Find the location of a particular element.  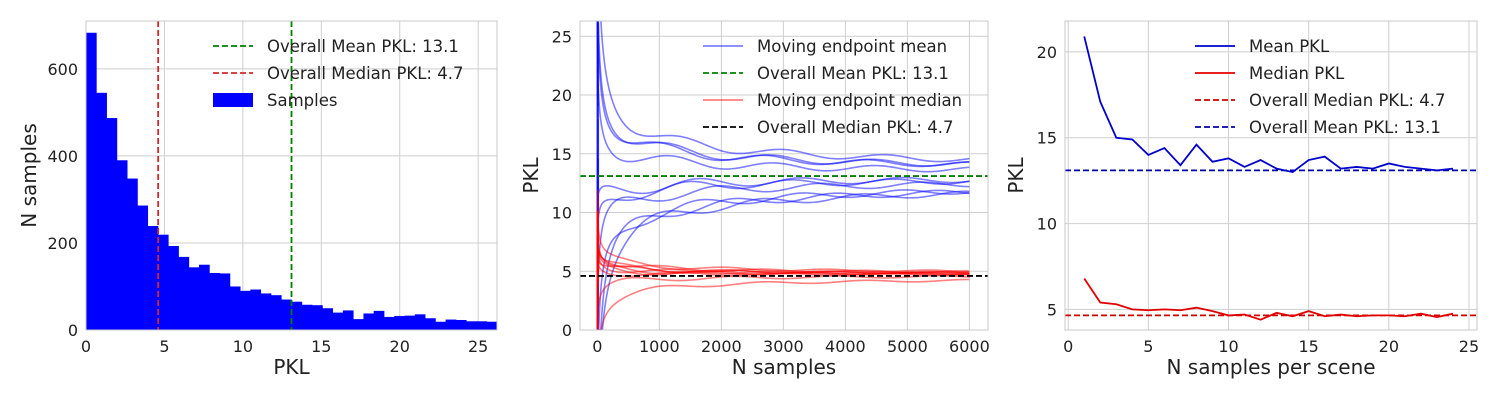

legend-item: Median PKL is located at coordinates (1270, 73).